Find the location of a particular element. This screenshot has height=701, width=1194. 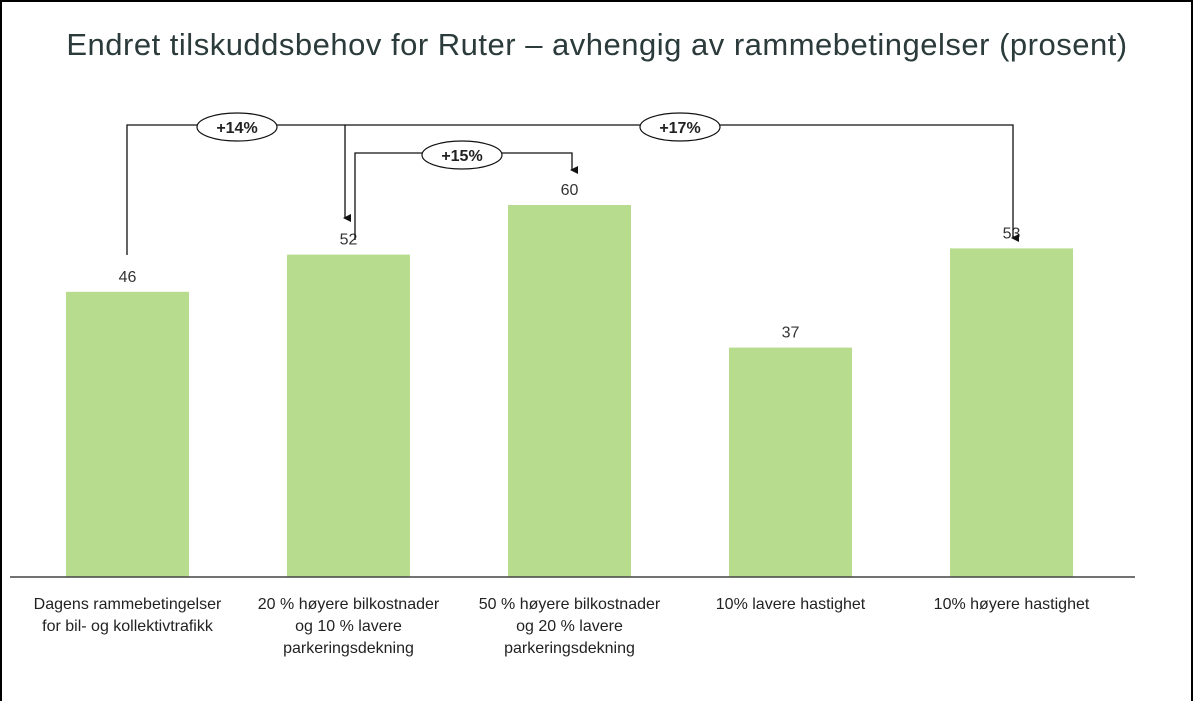

annotation: +14% is located at coordinates (236, 128).